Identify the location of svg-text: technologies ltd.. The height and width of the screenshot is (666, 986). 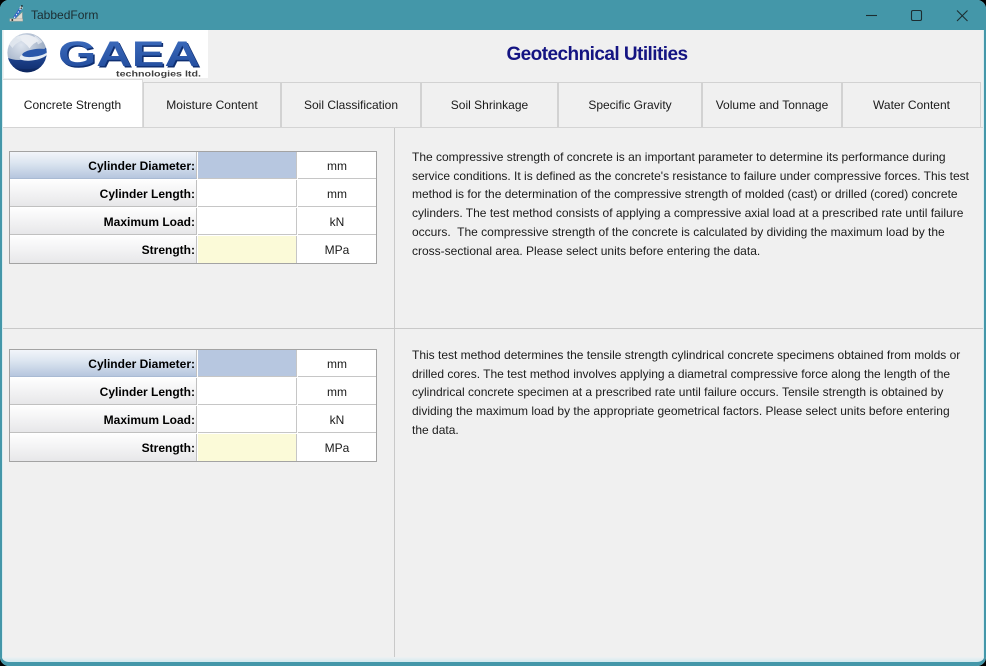
(158, 74).